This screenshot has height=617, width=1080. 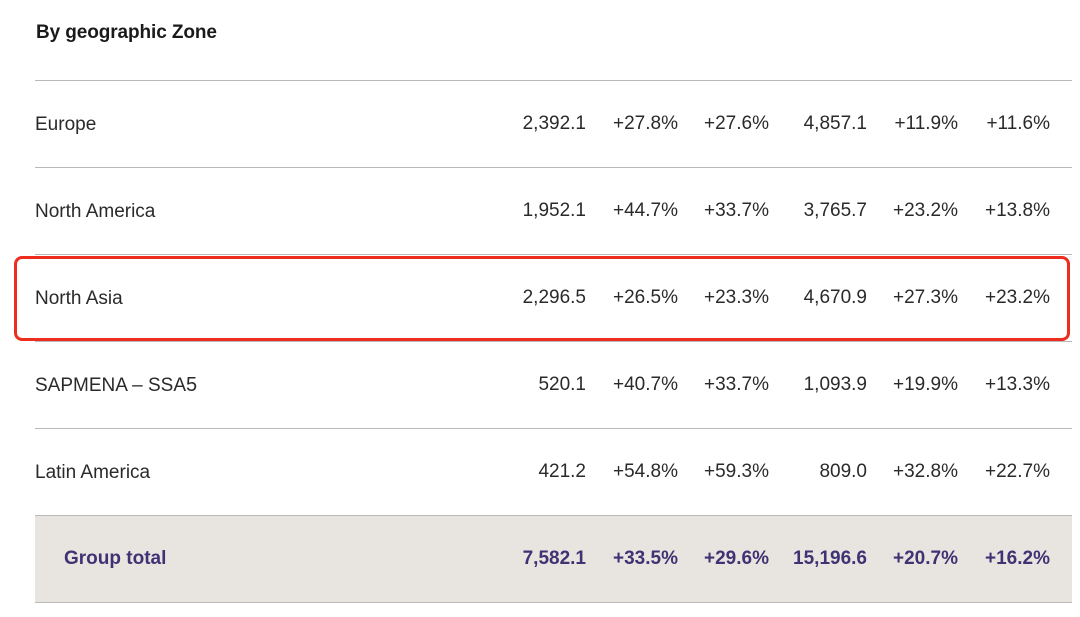 I want to click on row-label-text: Latin America, so click(x=93, y=472).